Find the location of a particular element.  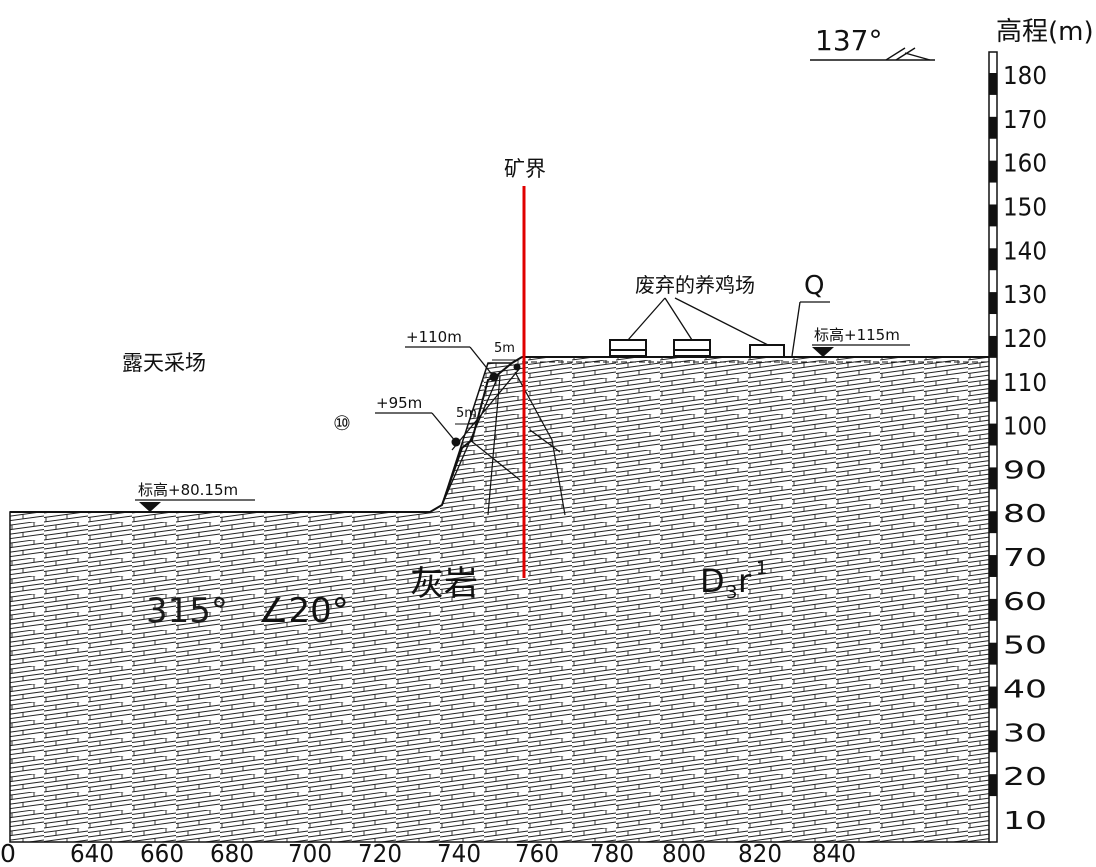

surface-label: 标高+115m is located at coordinates (857, 335).